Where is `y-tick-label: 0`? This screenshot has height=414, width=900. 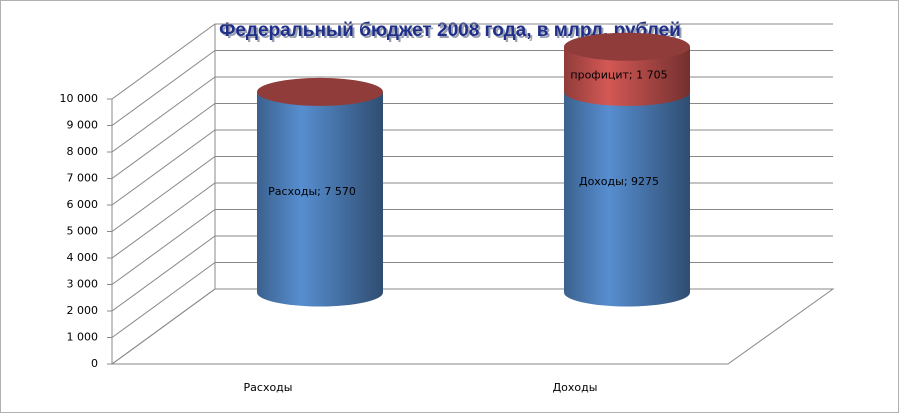 y-tick-label: 0 is located at coordinates (94, 363).